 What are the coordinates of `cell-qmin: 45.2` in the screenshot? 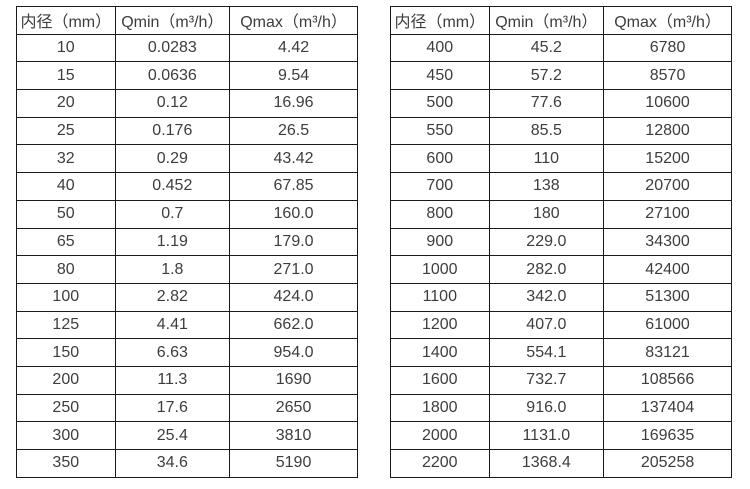 It's located at (546, 48).